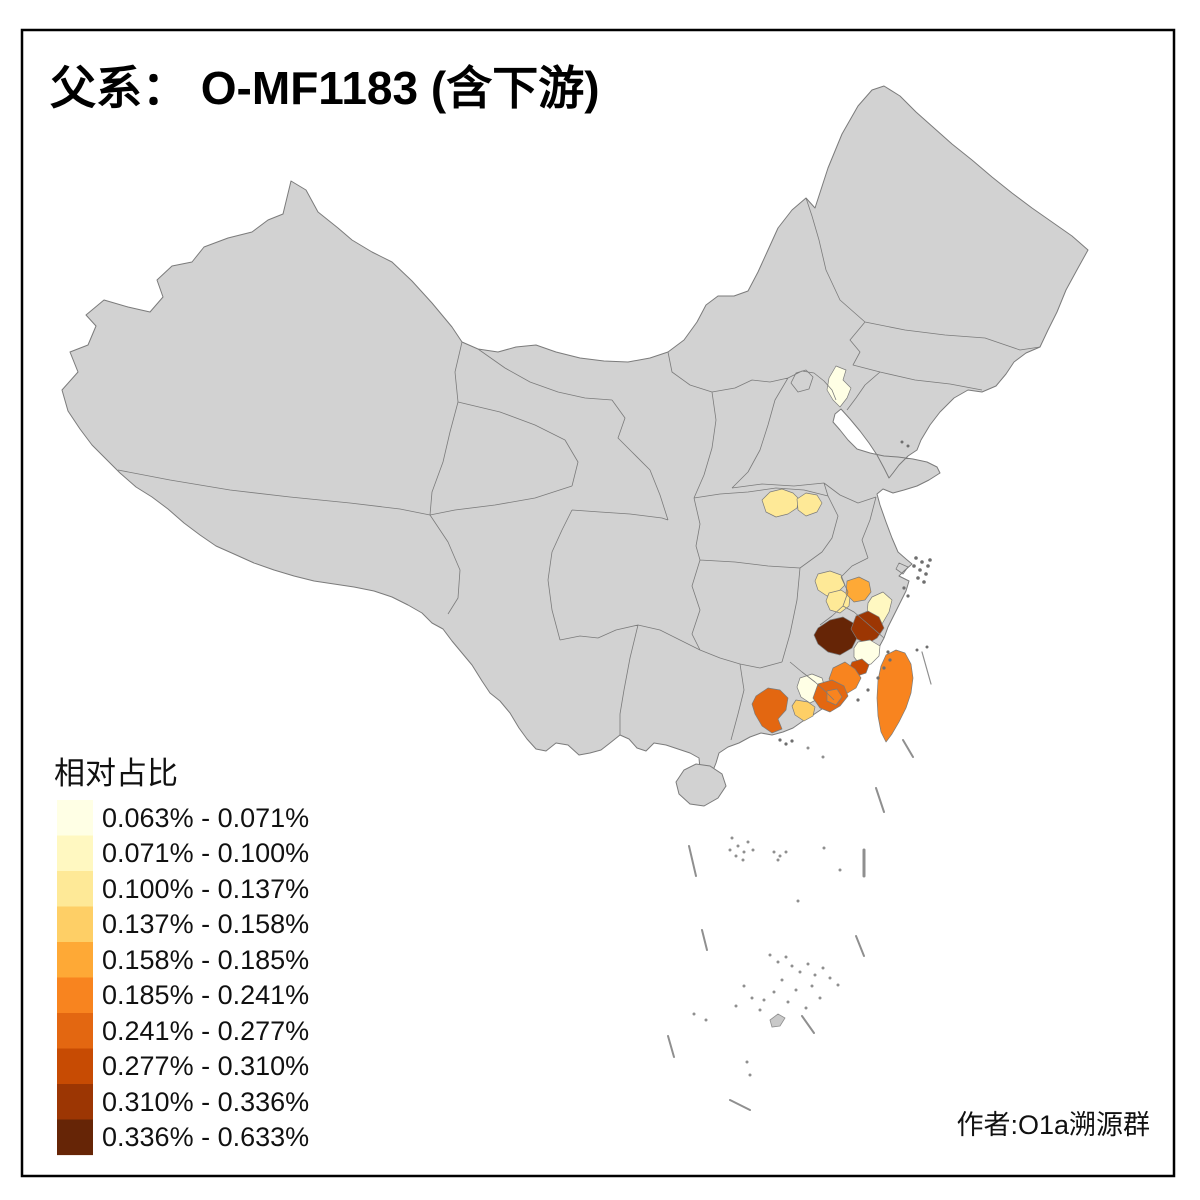  What do you see at coordinates (803, 710) in the screenshot?
I see `region-zhongshan` at bounding box center [803, 710].